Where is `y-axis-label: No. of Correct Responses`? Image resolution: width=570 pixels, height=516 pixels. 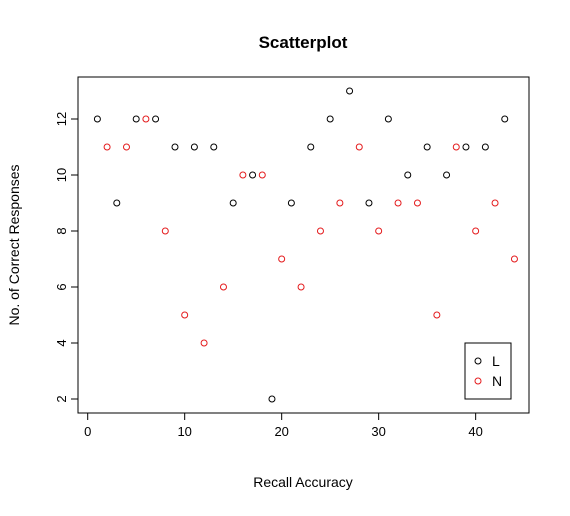 y-axis-label: No. of Correct Responses is located at coordinates (14, 244).